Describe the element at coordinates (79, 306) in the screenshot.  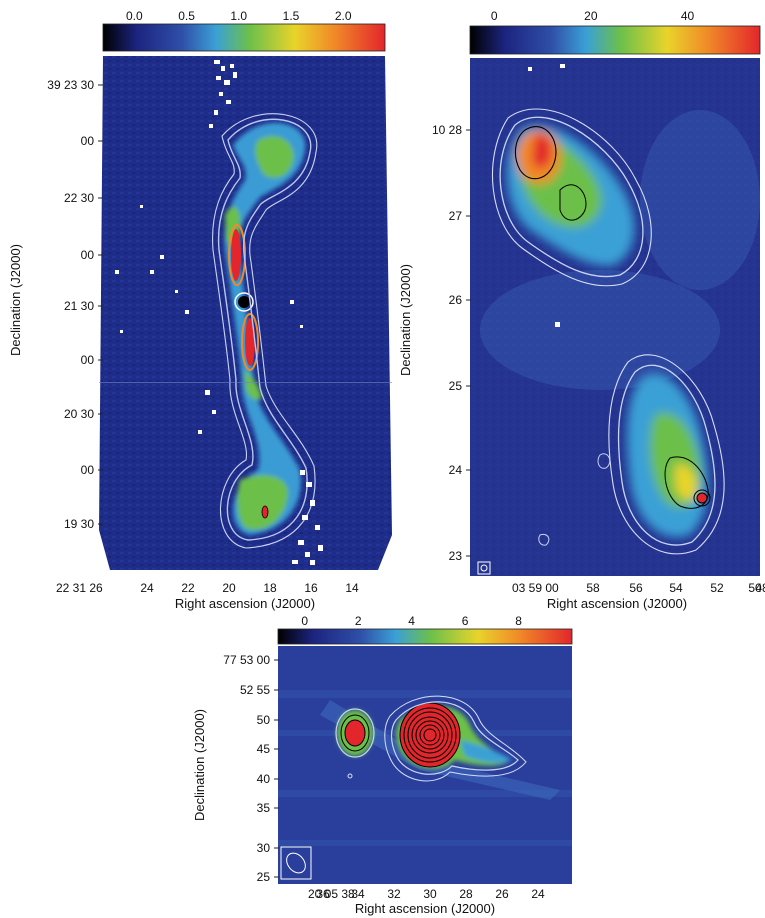
I see `y-axis-1-tick-label: 21 30` at that location.